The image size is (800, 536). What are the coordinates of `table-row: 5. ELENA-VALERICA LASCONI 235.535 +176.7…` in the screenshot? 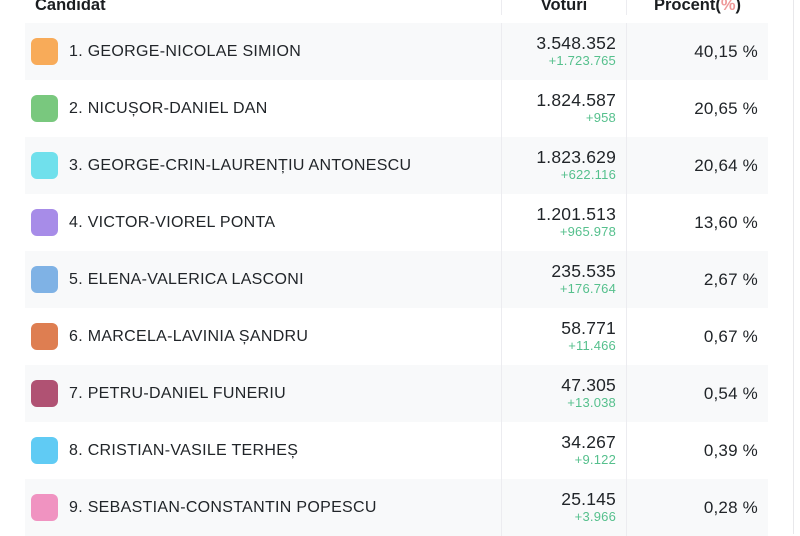 It's located at (396, 279).